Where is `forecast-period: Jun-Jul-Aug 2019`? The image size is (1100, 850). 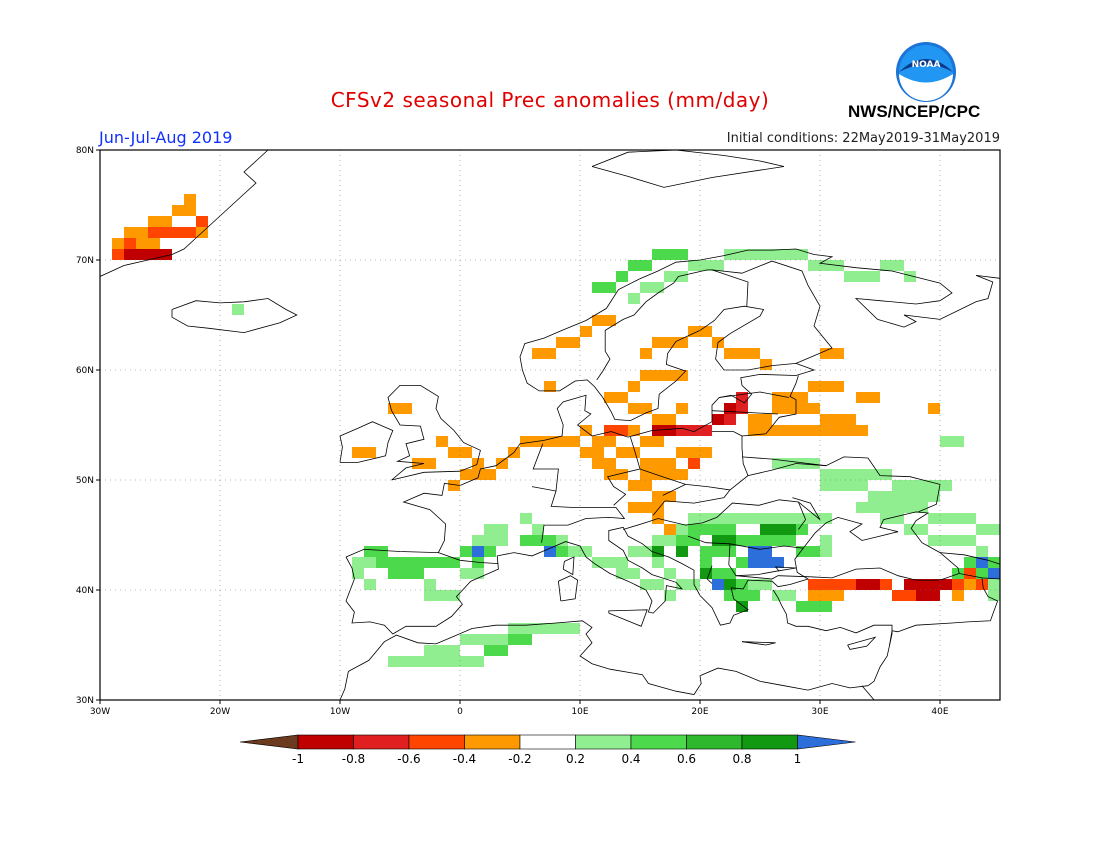
forecast-period: Jun-Jul-Aug 2019 is located at coordinates (166, 137).